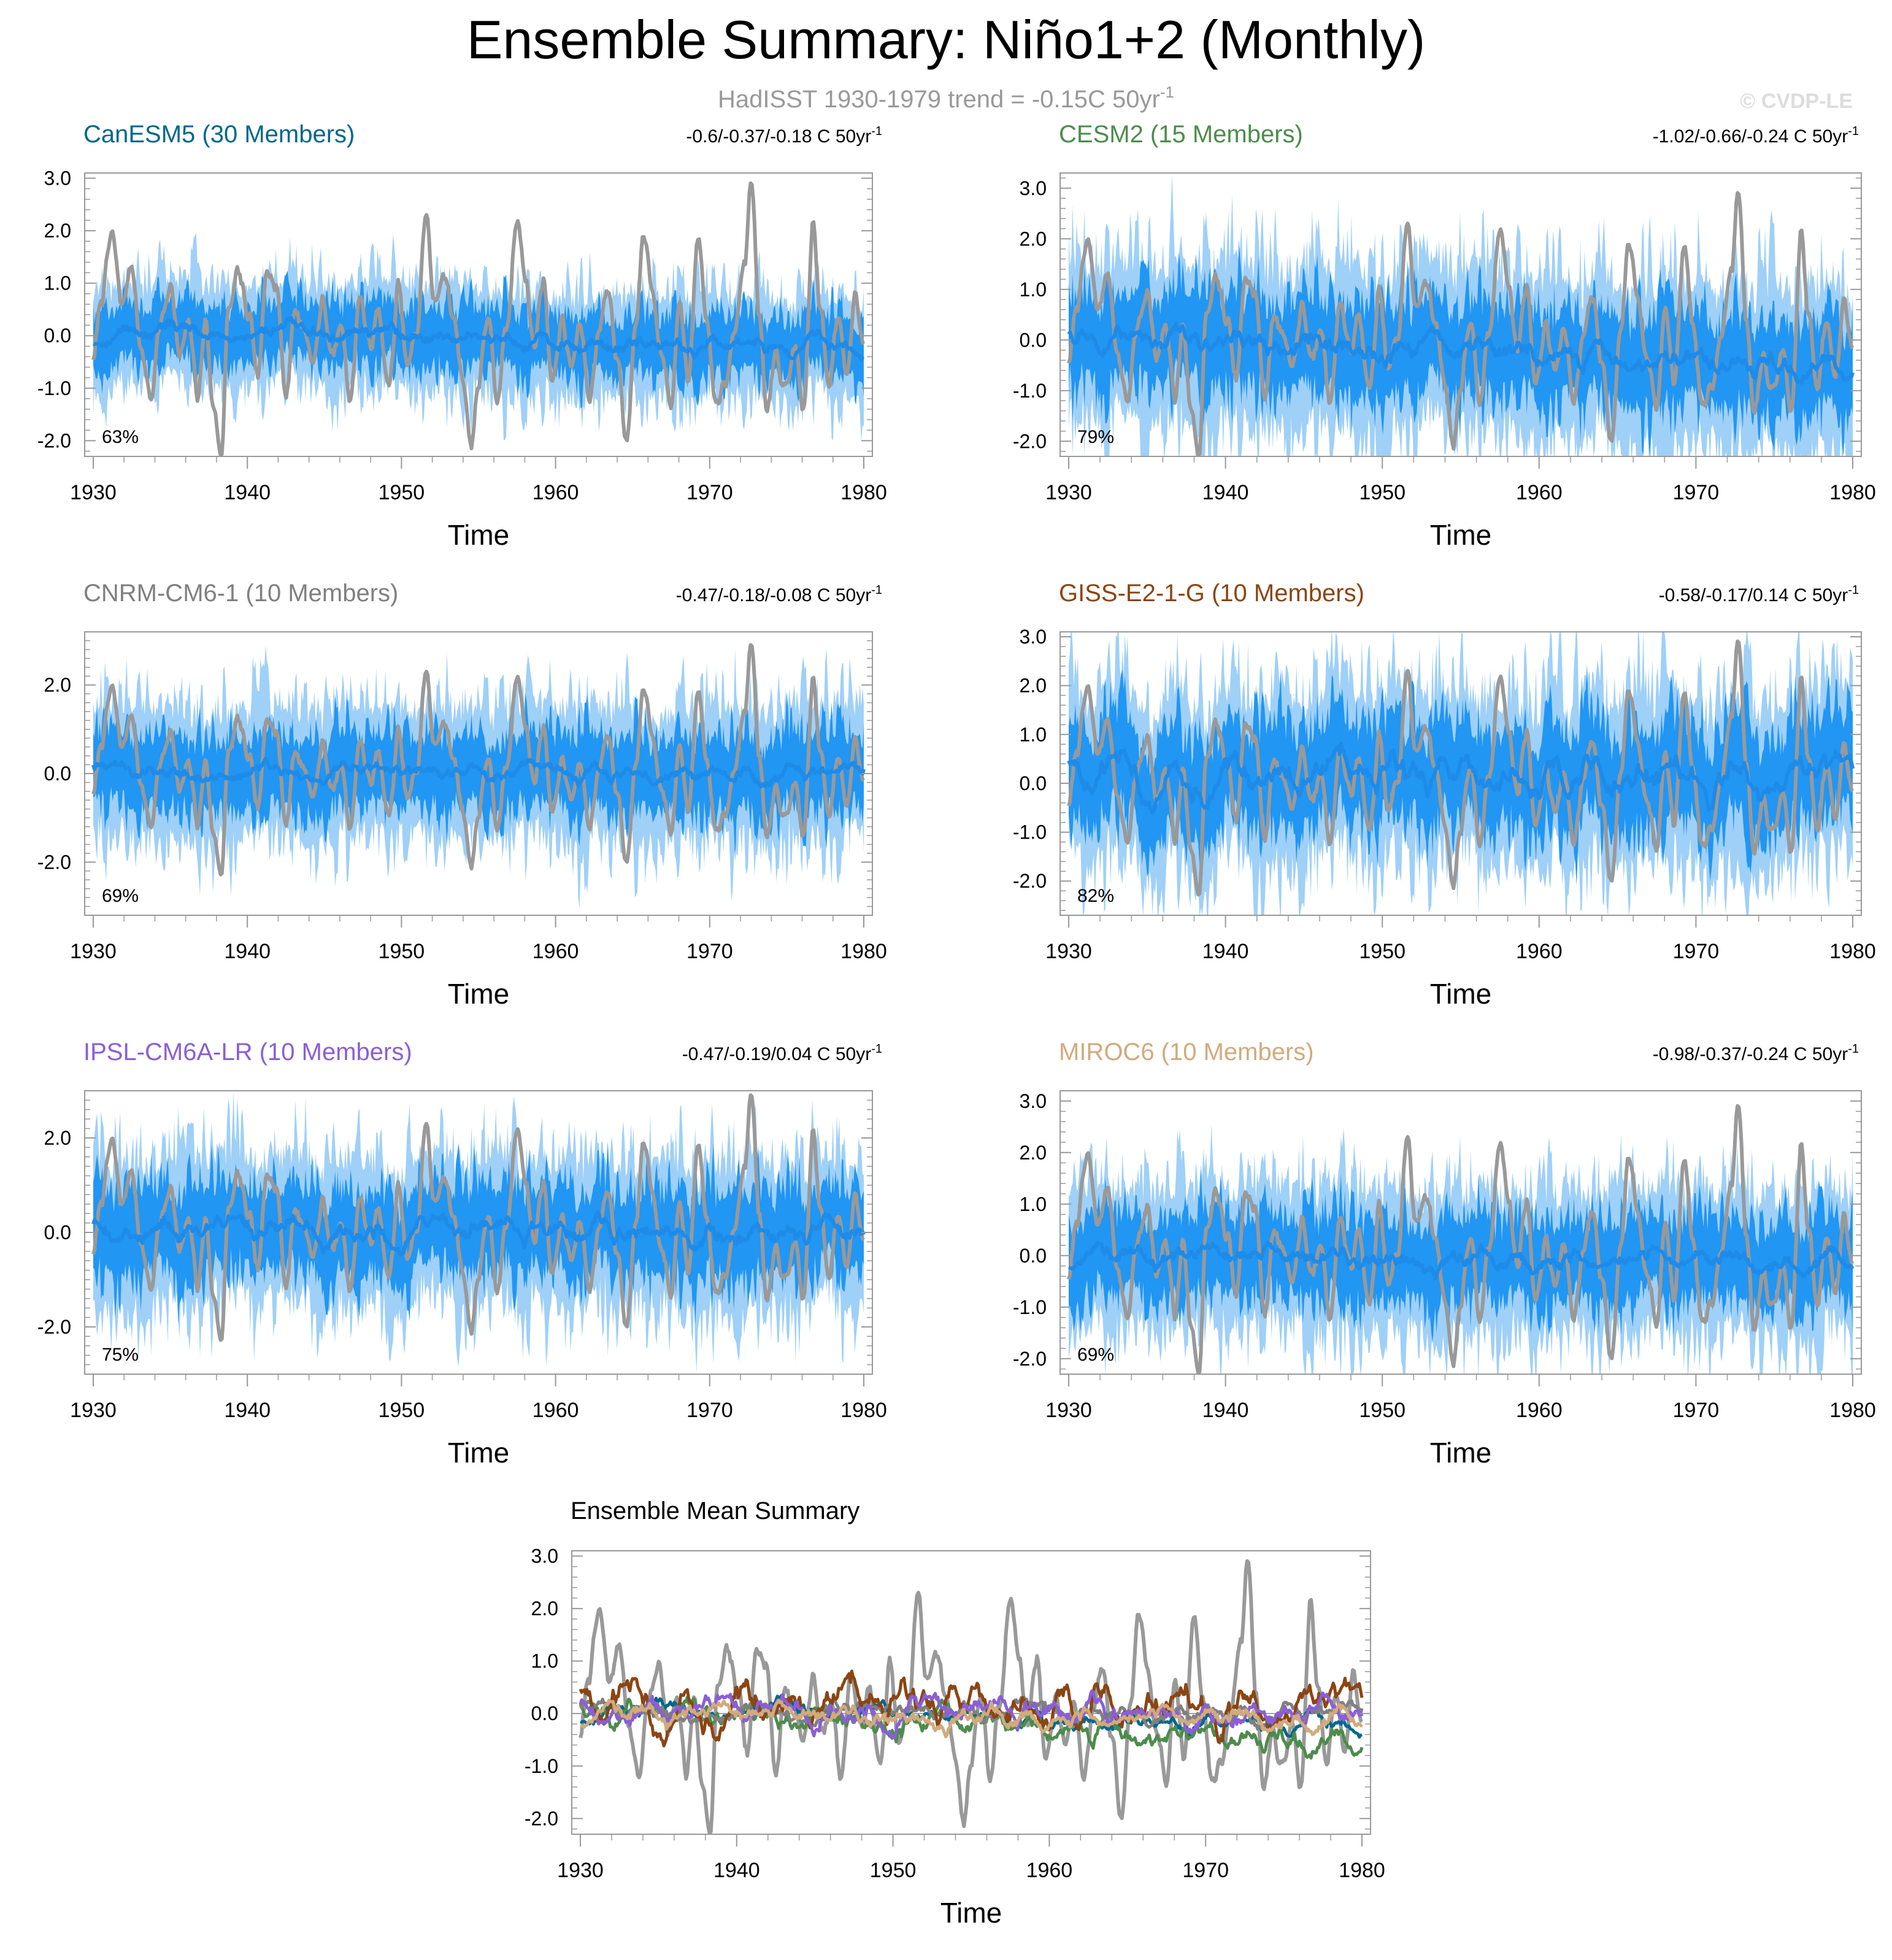  I want to click on series-line-cesm2, so click(972, 1727).